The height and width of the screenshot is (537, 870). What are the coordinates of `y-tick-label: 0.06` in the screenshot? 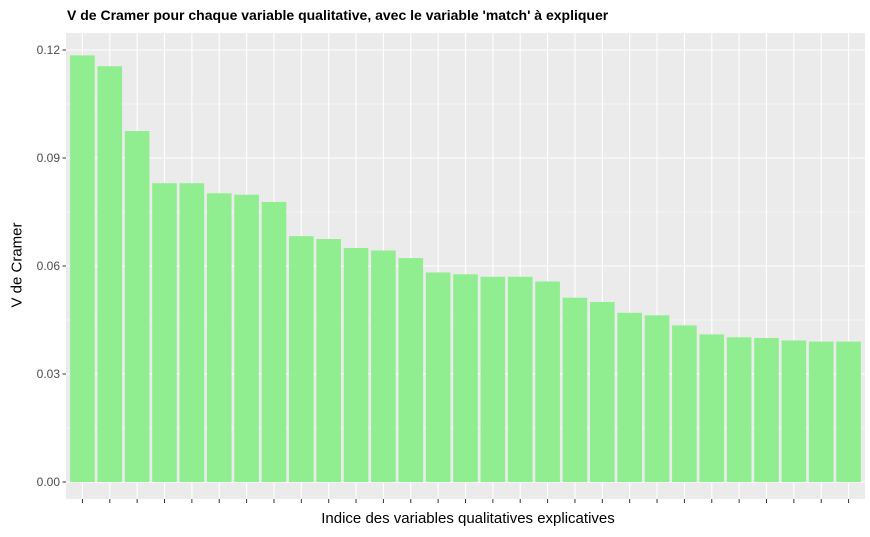 It's located at (49, 266).